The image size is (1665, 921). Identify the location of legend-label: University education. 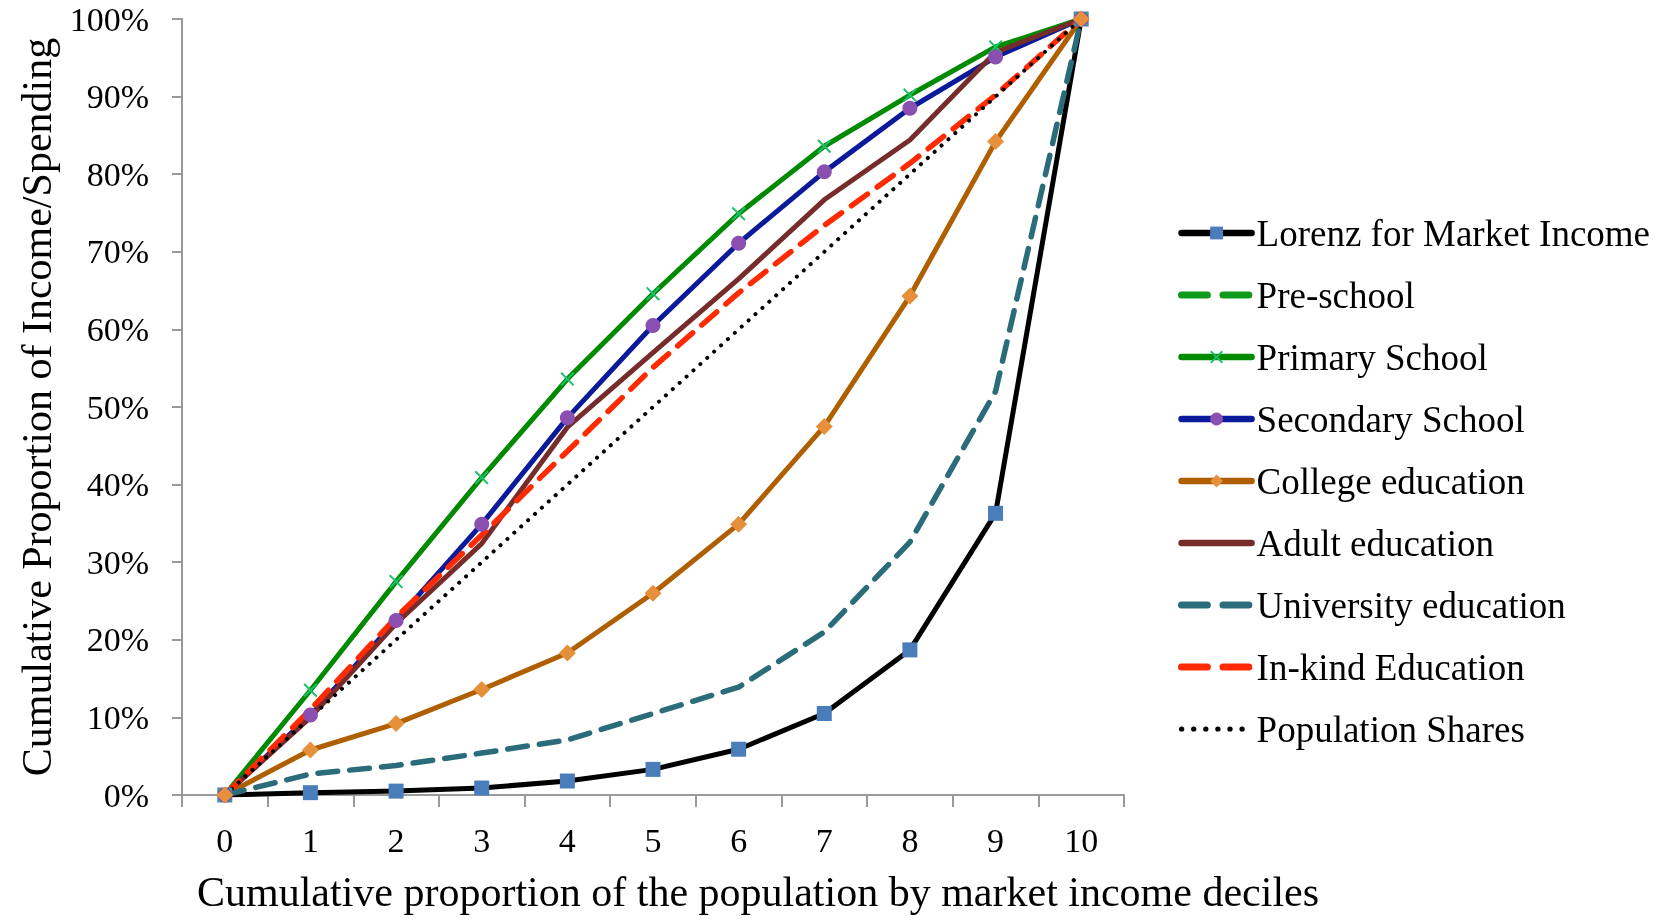
(1411, 605).